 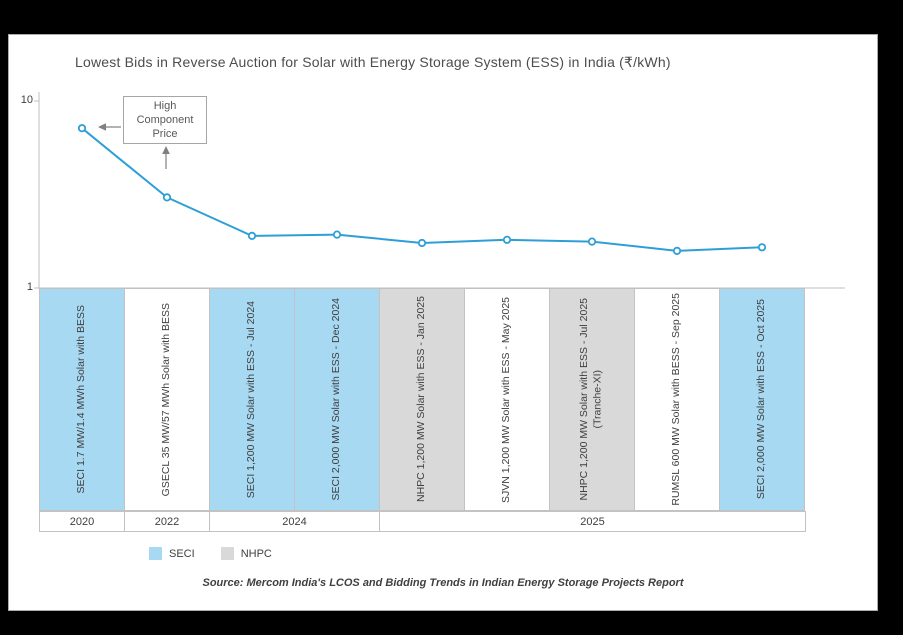 I want to click on category-label: SECI 1,200 MW Solar with ESS - Jul 2024, so click(x=251, y=399).